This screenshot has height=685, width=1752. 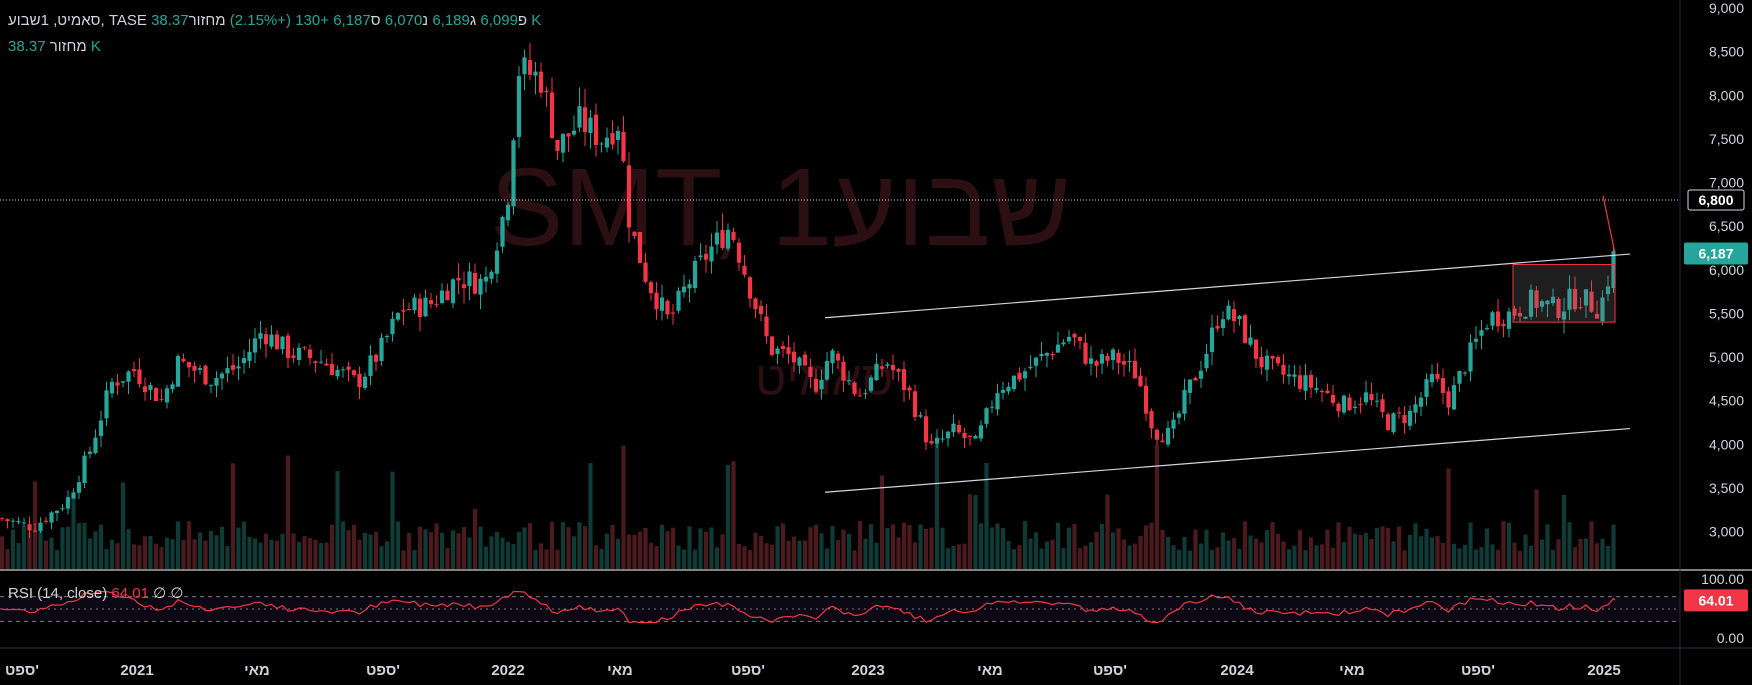 What do you see at coordinates (58, 593) in the screenshot?
I see `rsi-label: RSI (14, close)` at bounding box center [58, 593].